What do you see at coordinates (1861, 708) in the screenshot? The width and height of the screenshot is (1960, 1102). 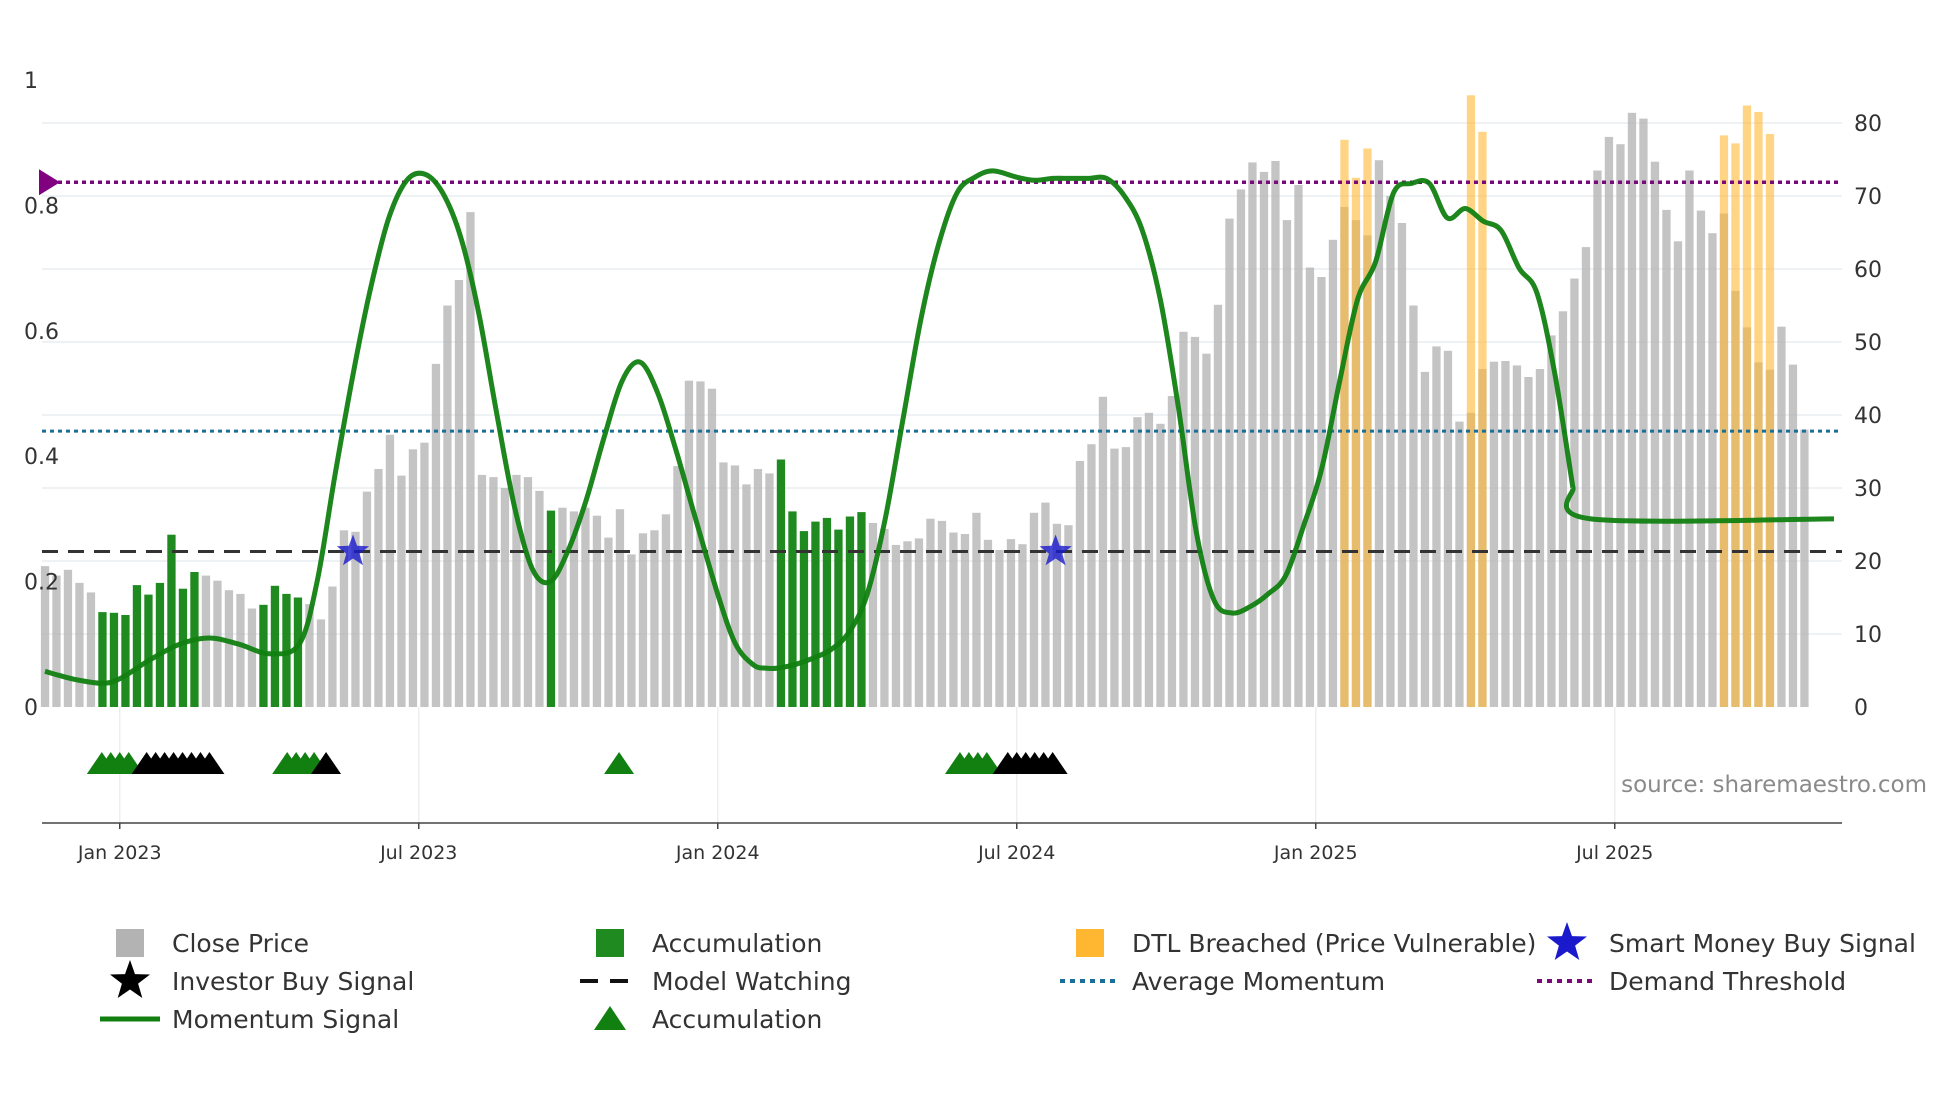 I see `y-right-tick-label: 0` at bounding box center [1861, 708].